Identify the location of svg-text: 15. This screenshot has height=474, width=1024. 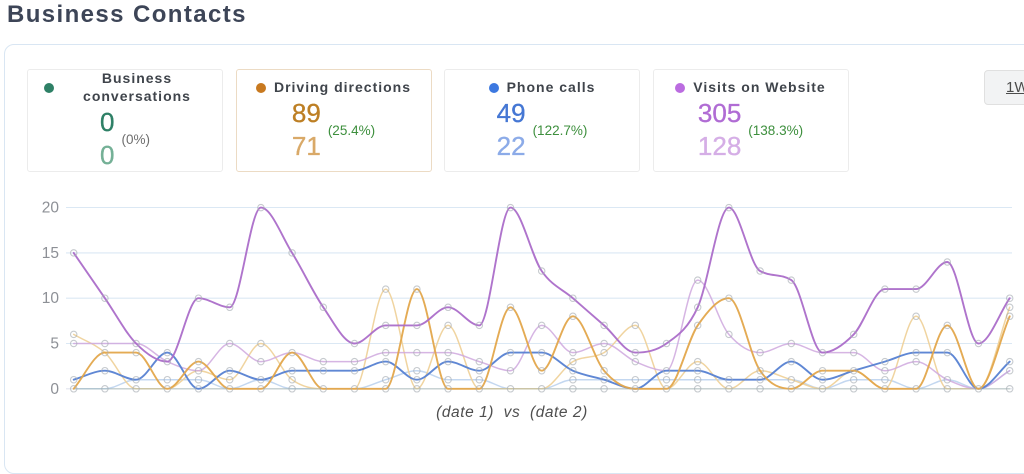
(50, 253).